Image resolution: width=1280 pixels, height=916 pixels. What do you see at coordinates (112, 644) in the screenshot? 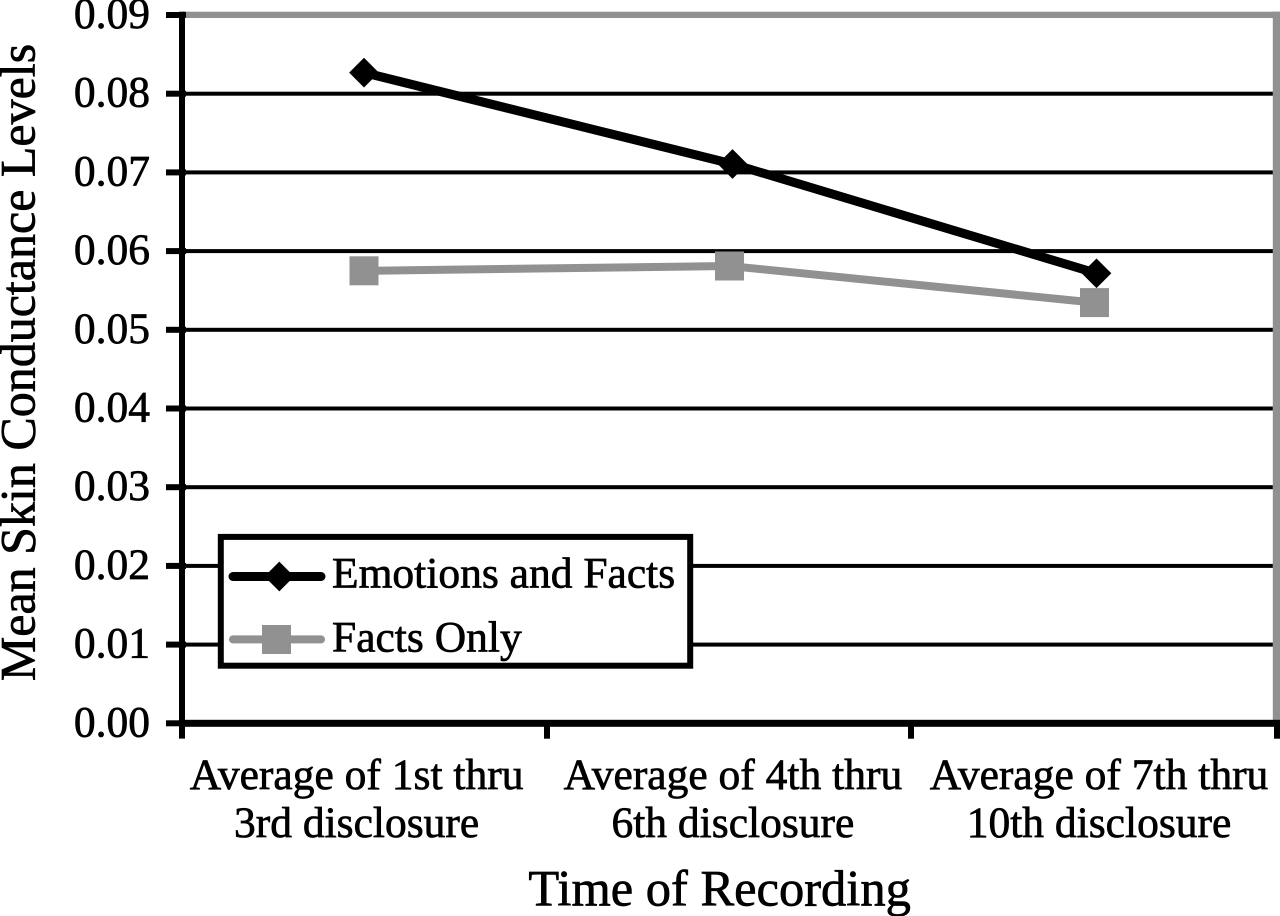
I see `svg-text: 0.01` at bounding box center [112, 644].